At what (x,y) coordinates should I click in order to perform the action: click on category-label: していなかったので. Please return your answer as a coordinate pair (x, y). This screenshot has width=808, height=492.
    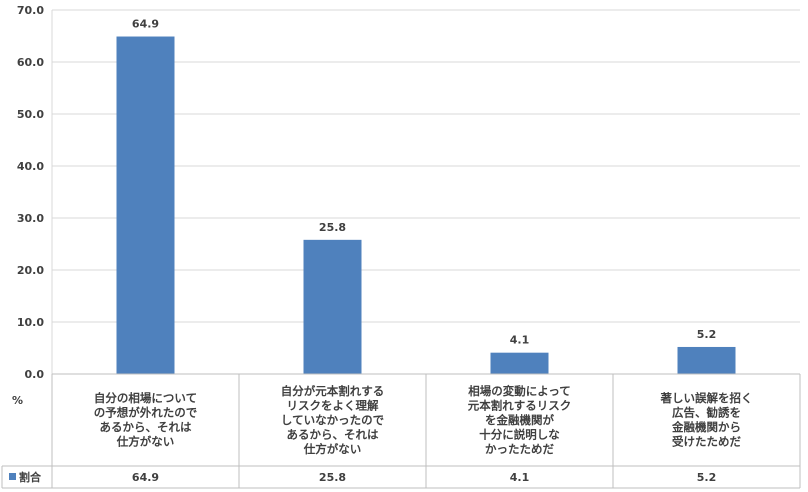
    Looking at the image, I should click on (332, 420).